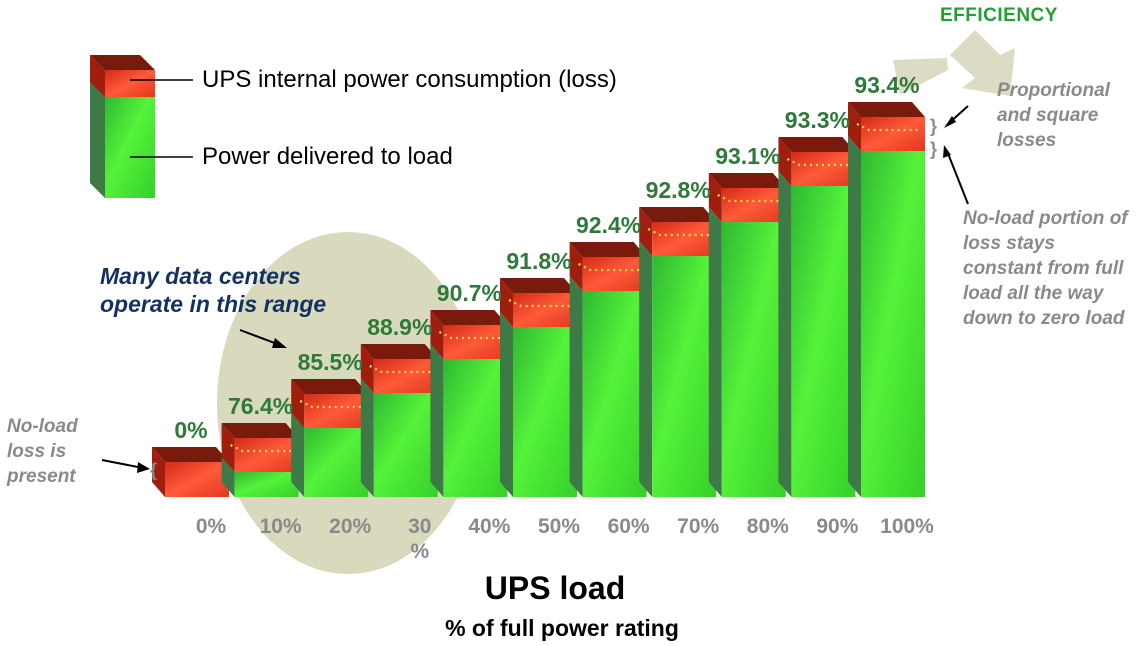  What do you see at coordinates (538, 261) in the screenshot?
I see `value-label-5: 91.8%` at bounding box center [538, 261].